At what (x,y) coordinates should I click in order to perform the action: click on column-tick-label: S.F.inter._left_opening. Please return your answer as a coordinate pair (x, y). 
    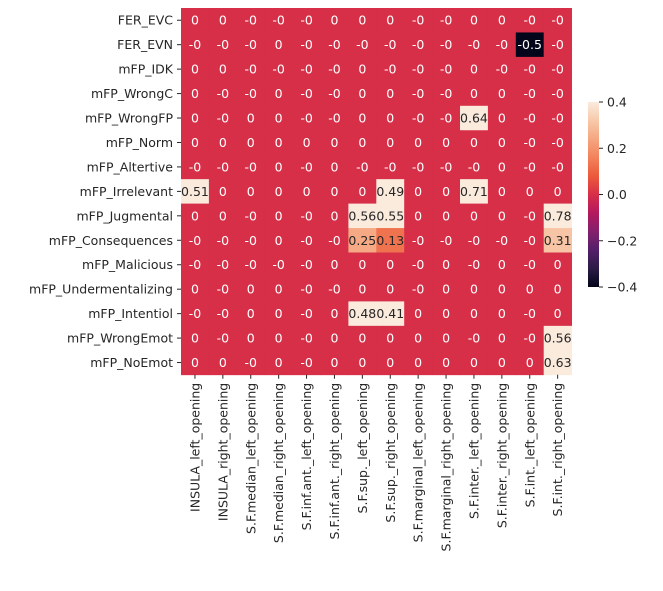
    Looking at the image, I should click on (473, 451).